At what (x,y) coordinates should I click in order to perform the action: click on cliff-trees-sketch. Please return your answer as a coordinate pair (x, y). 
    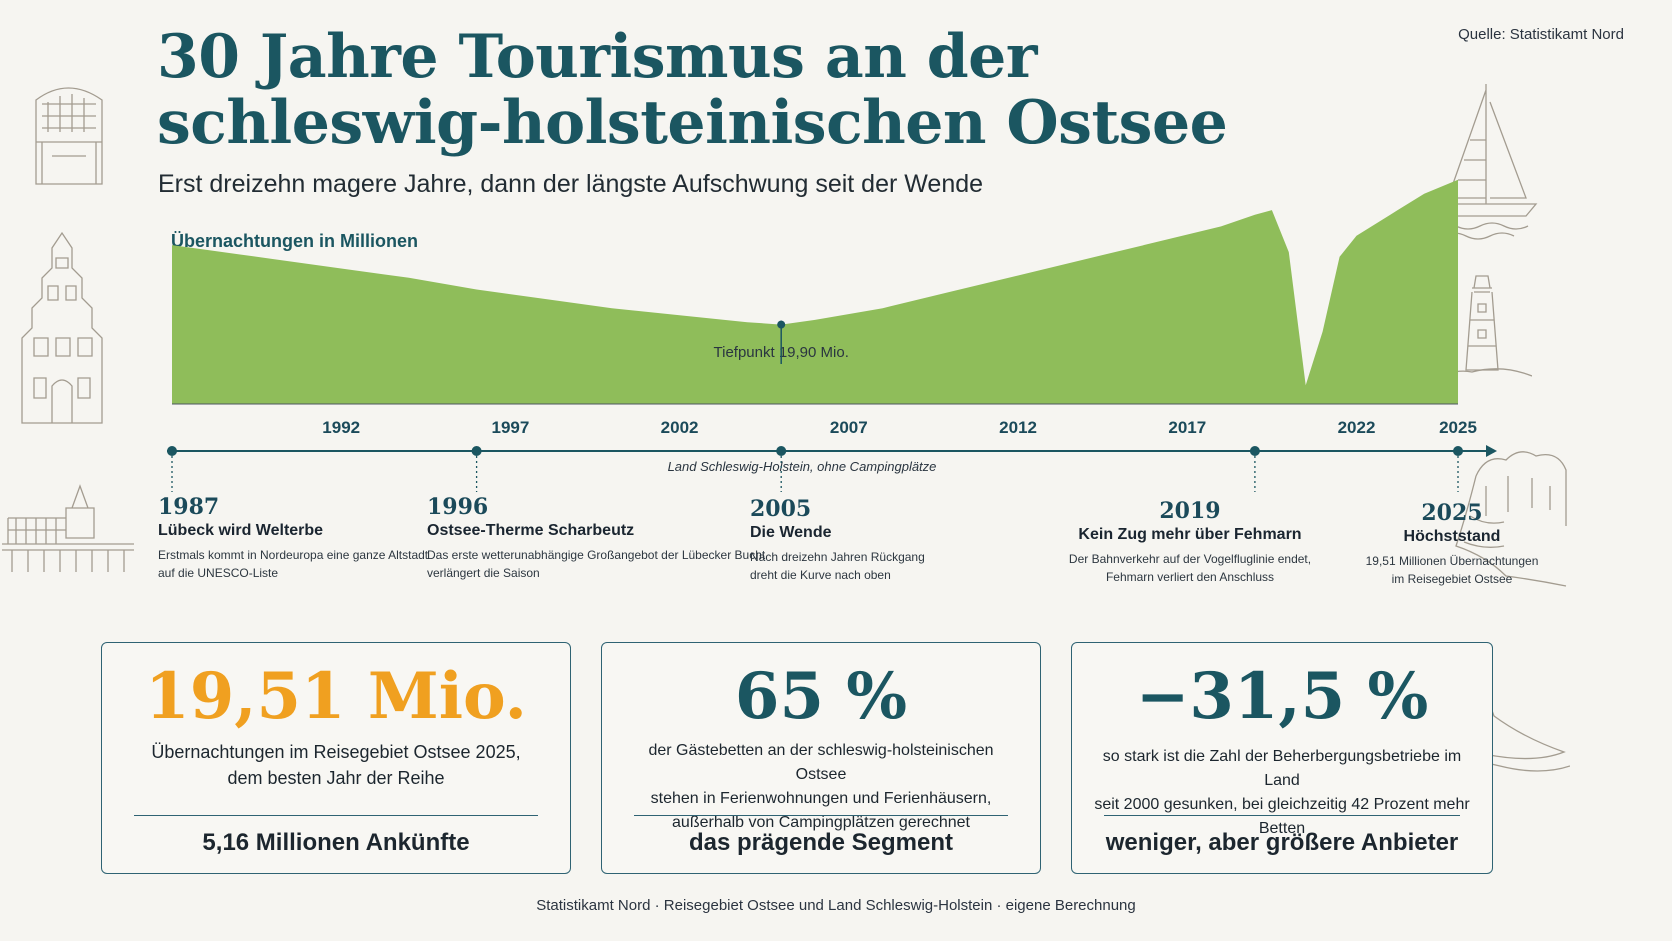
    Looking at the image, I should click on (1508, 521).